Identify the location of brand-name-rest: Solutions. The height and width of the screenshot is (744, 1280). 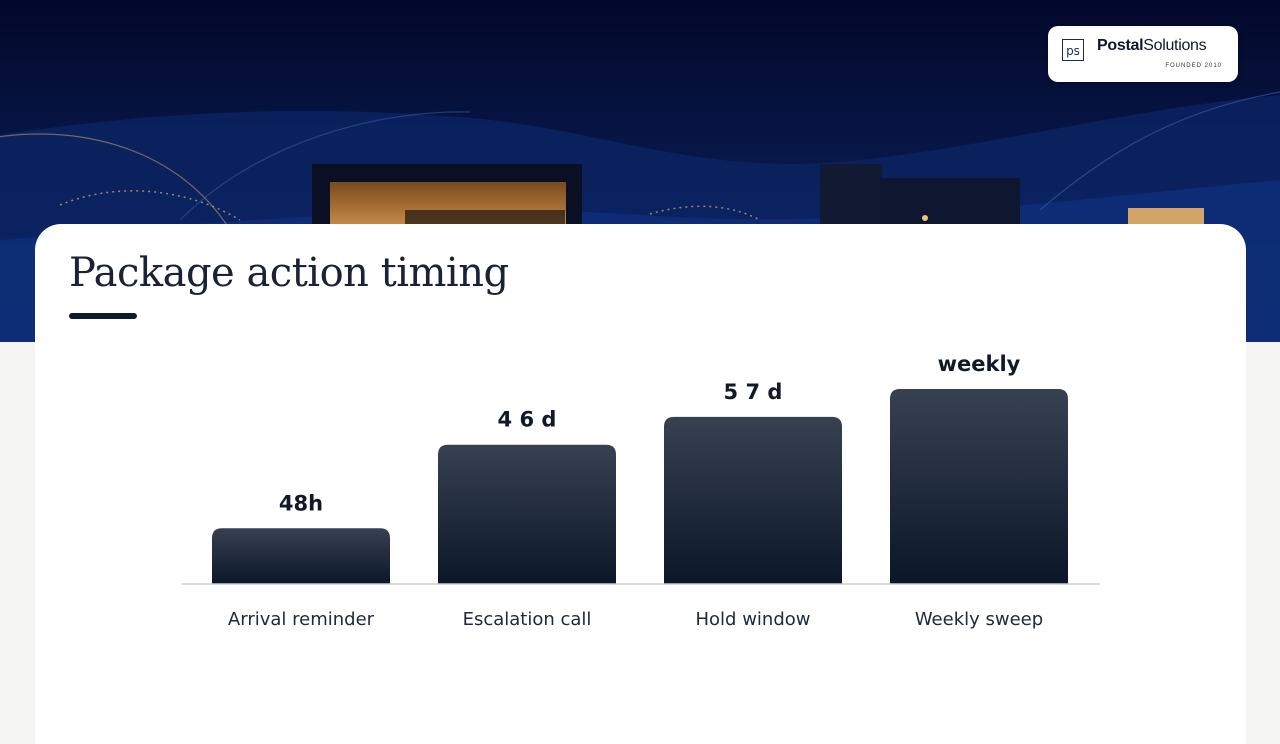
(1175, 45).